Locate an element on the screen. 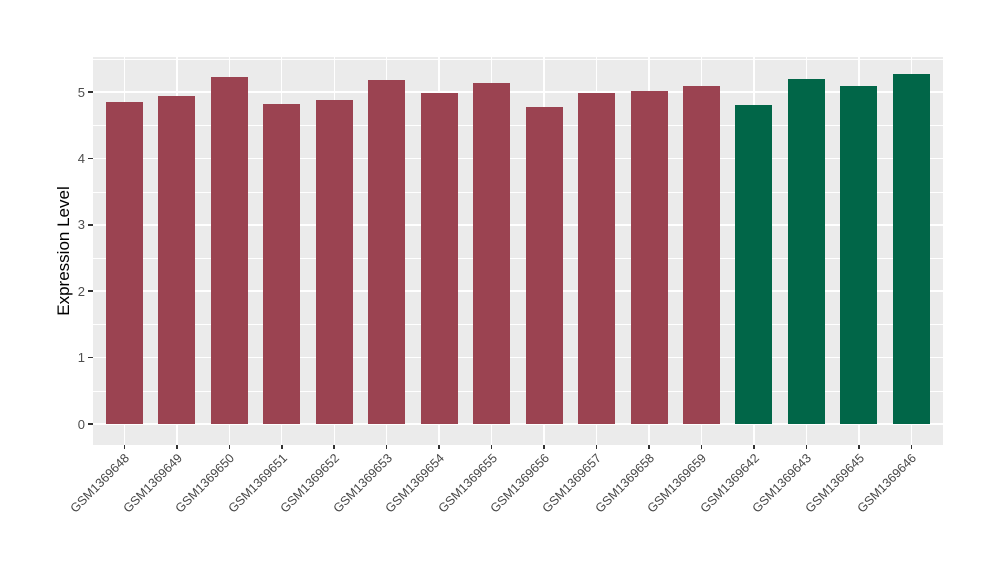 The height and width of the screenshot is (580, 1000). minor-gridline-y-4.5 is located at coordinates (518, 125).